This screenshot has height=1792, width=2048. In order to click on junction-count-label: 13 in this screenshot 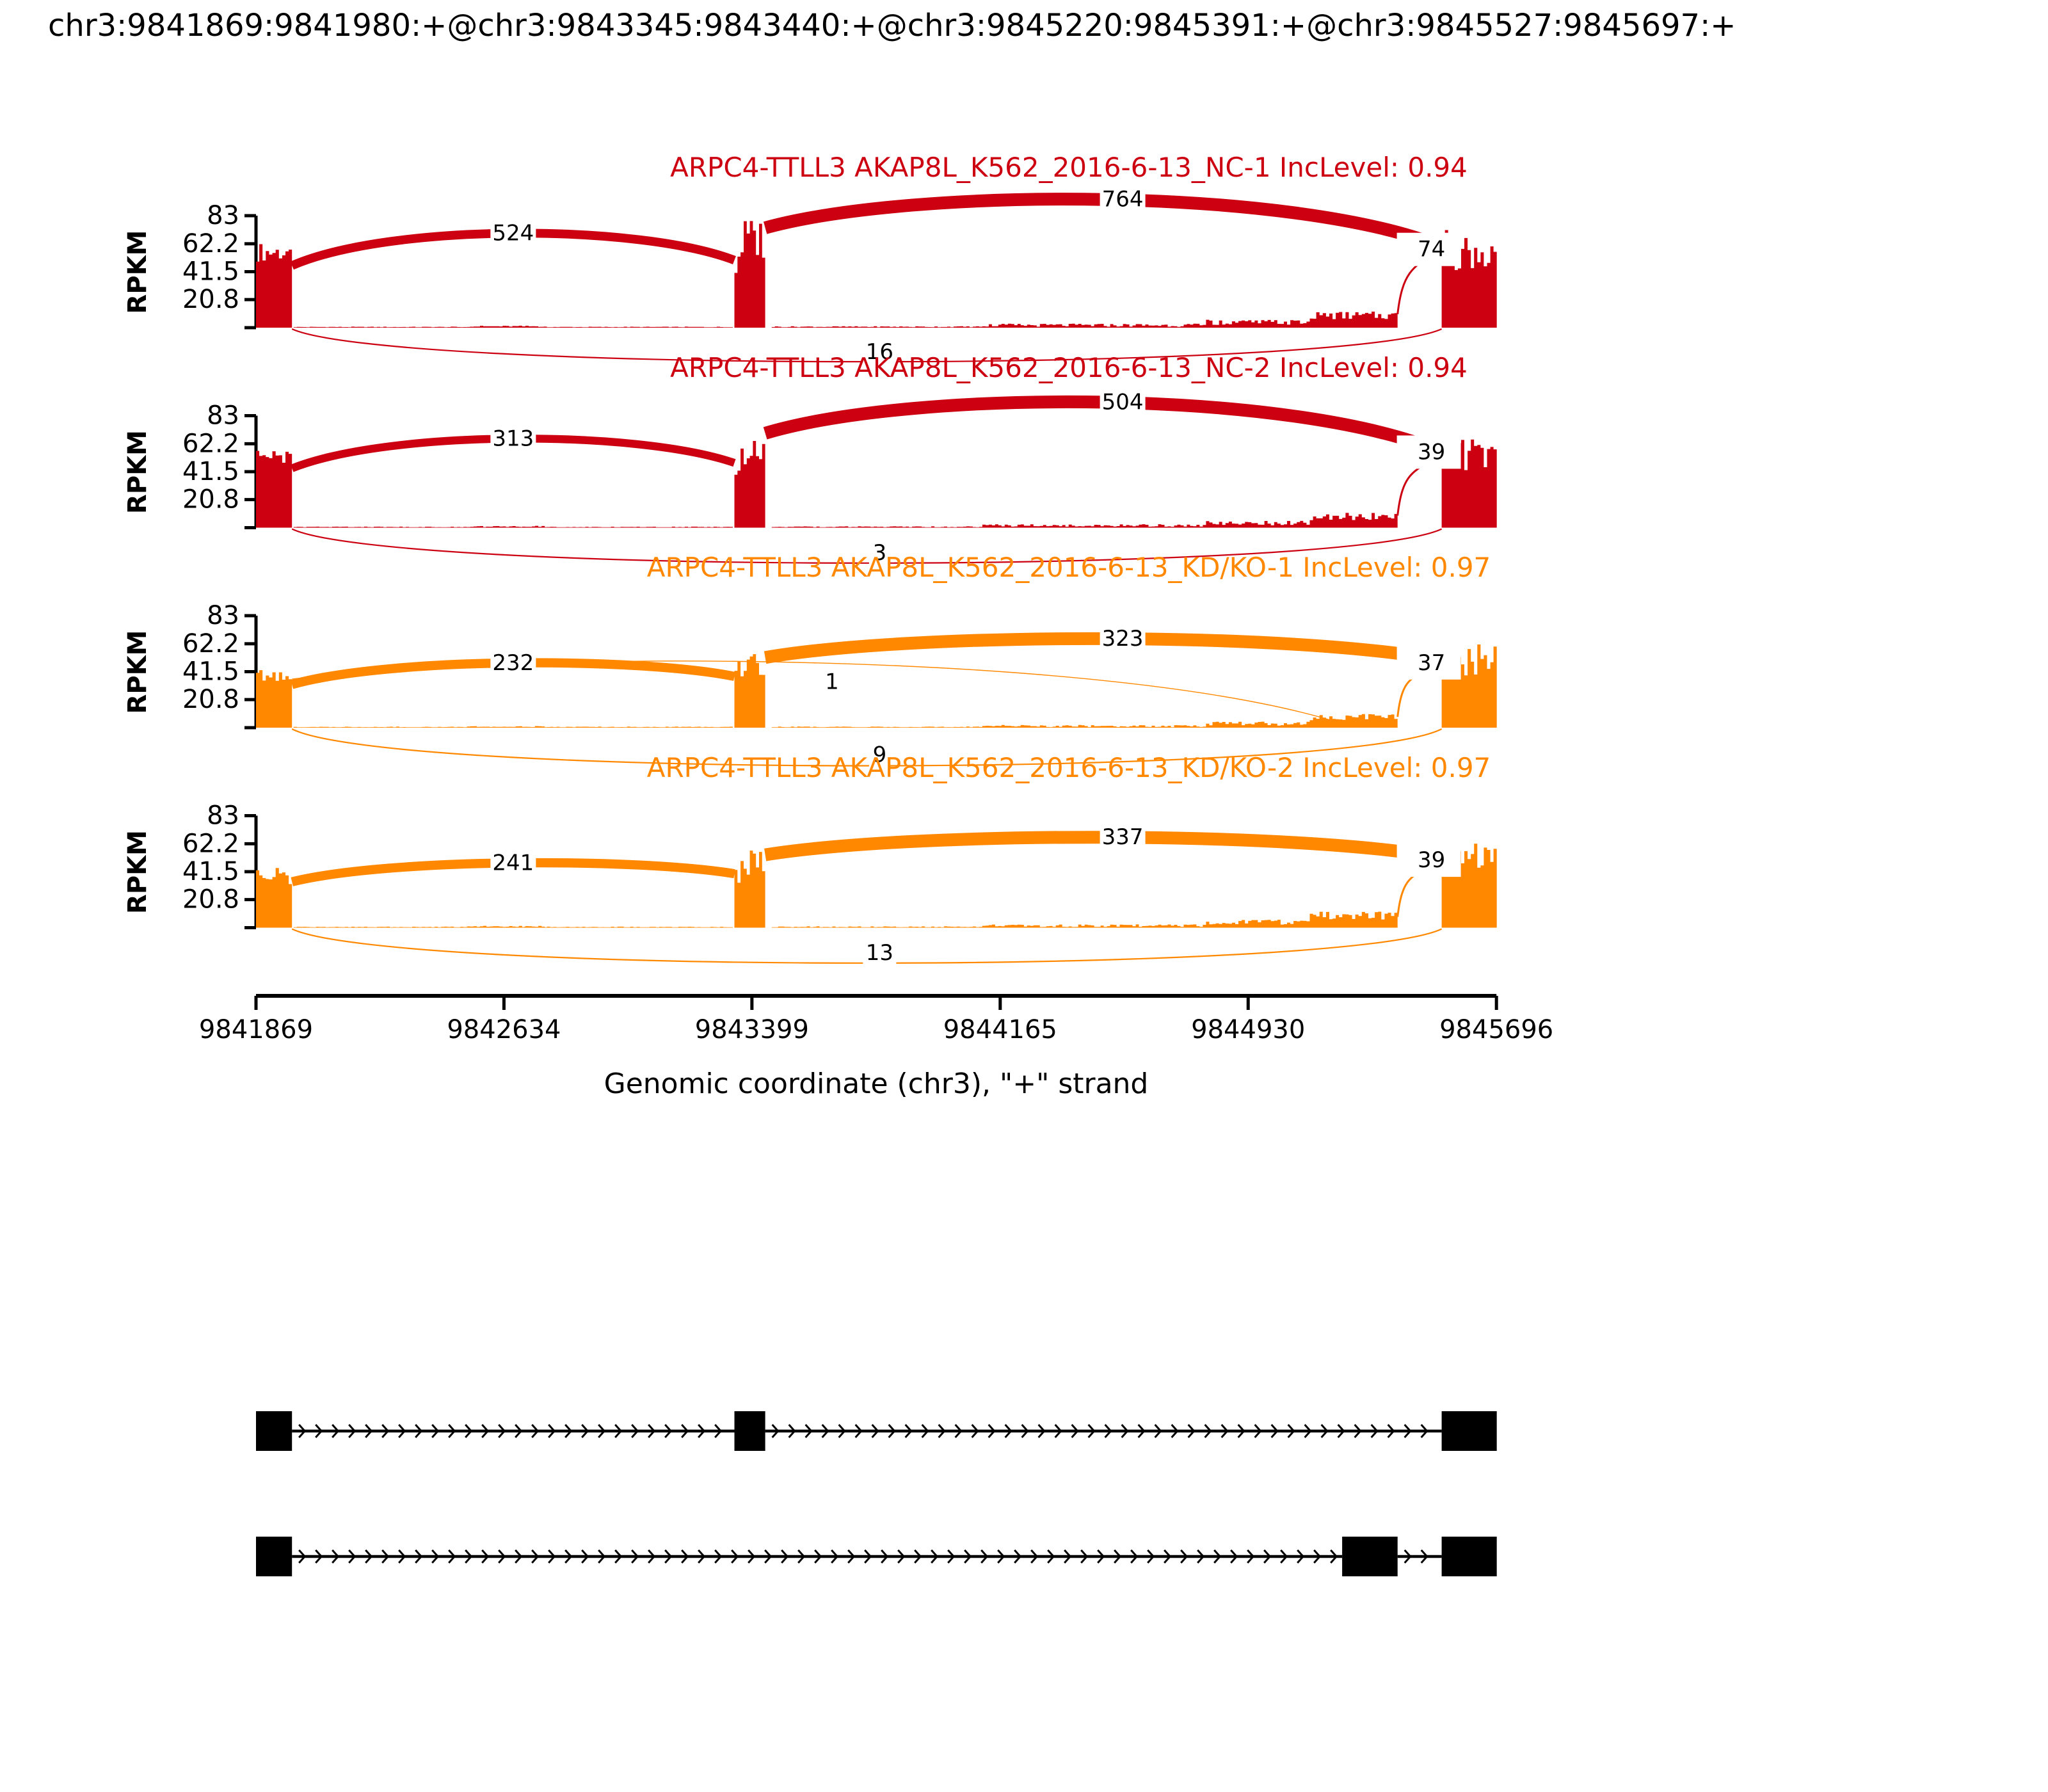, I will do `click(879, 953)`.